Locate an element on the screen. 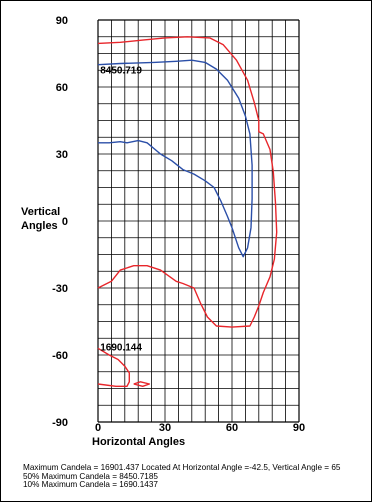 The width and height of the screenshot is (372, 502). y-tick-label: 60 is located at coordinates (62, 88).